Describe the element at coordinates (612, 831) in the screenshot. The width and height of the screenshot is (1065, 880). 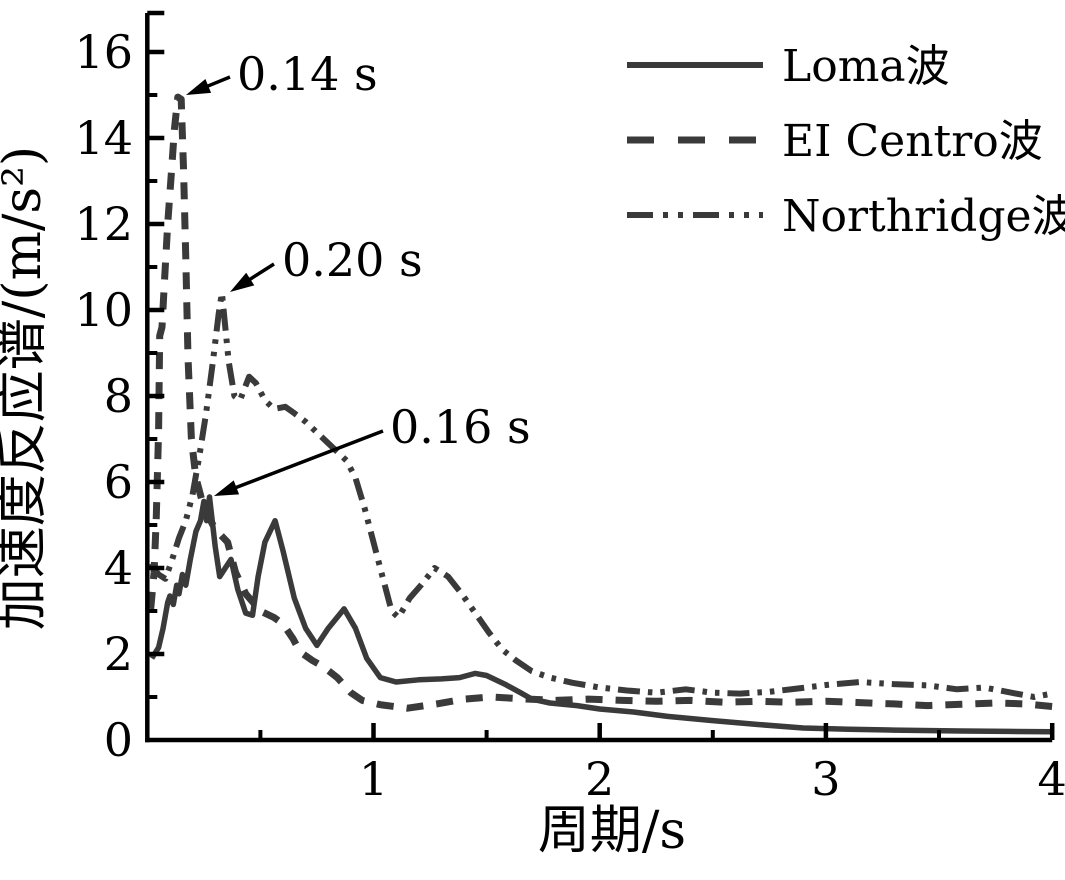
I see `x-axis-label: 周期/s` at that location.